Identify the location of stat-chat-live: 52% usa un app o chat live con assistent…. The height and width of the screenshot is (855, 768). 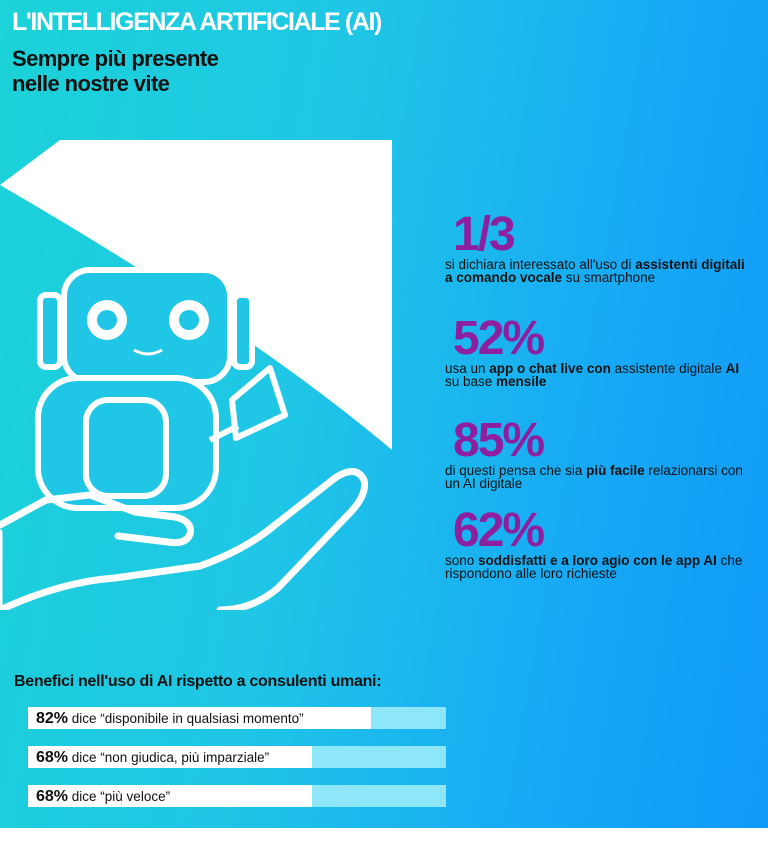
(595, 350).